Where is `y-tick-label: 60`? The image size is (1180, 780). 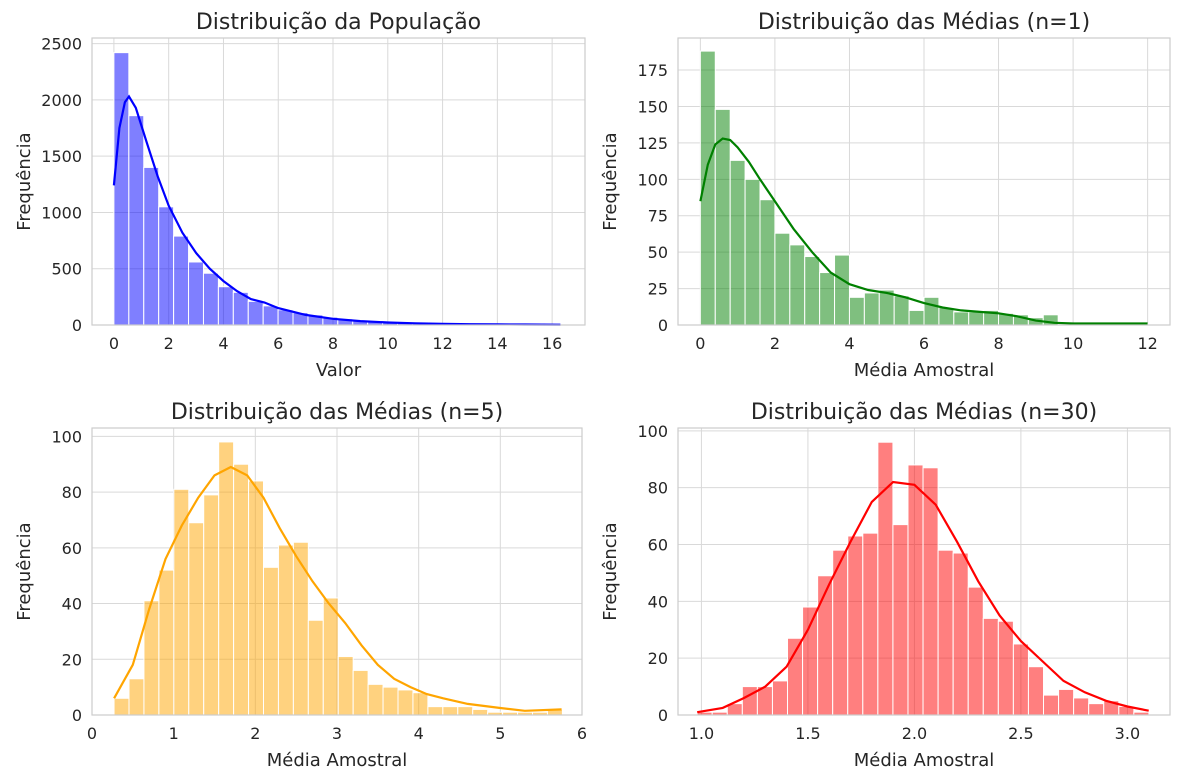 y-tick-label: 60 is located at coordinates (658, 545).